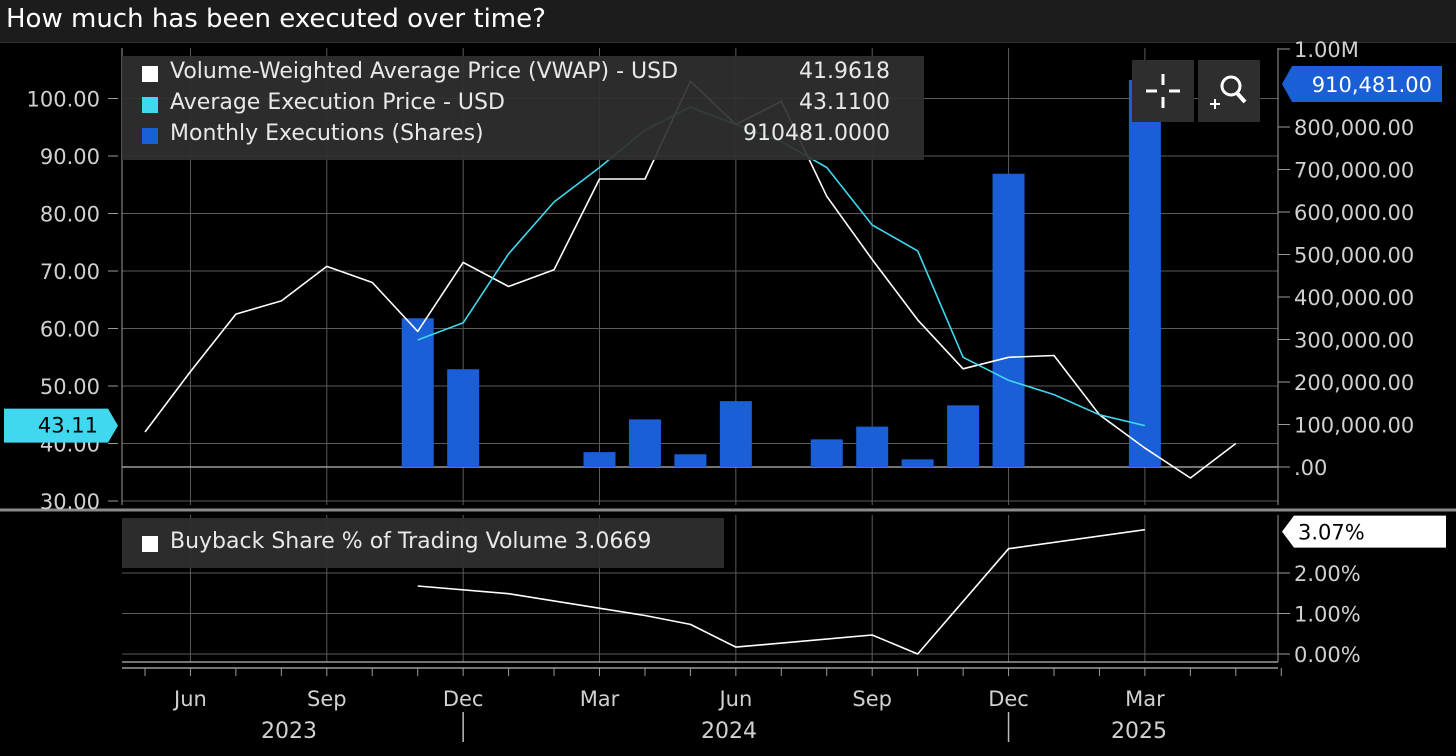 The image size is (1456, 756). Describe the element at coordinates (1354, 213) in the screenshot. I see `y-right-tick-label: 600,000.00` at that location.